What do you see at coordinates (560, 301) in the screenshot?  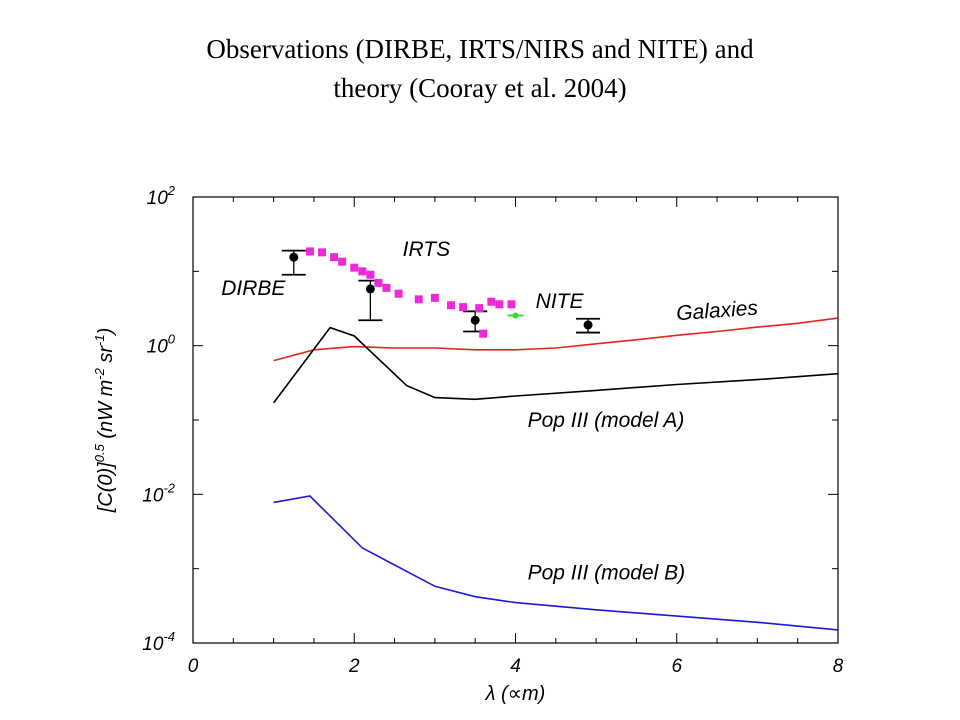 I see `annotation-nite: NITE` at bounding box center [560, 301].